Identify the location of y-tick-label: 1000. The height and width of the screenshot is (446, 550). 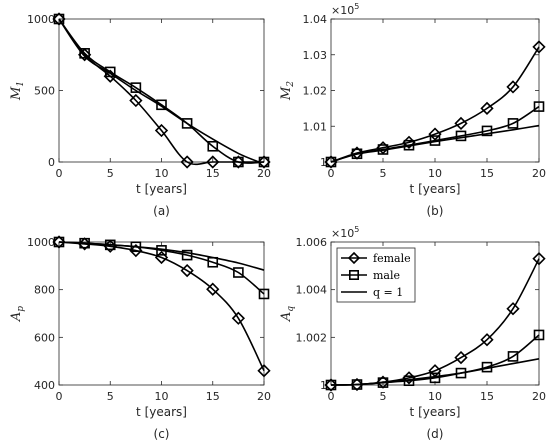
(41, 242).